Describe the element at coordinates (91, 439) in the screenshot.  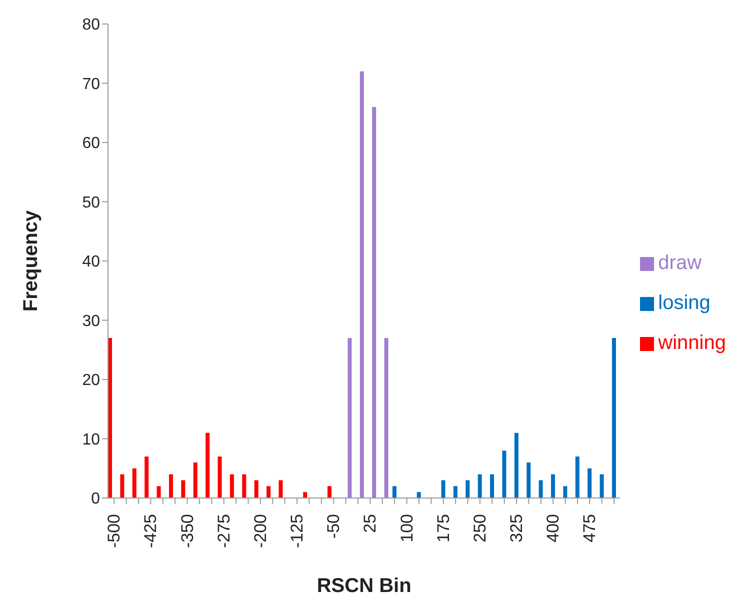
I see `y-tick-label: 10` at that location.